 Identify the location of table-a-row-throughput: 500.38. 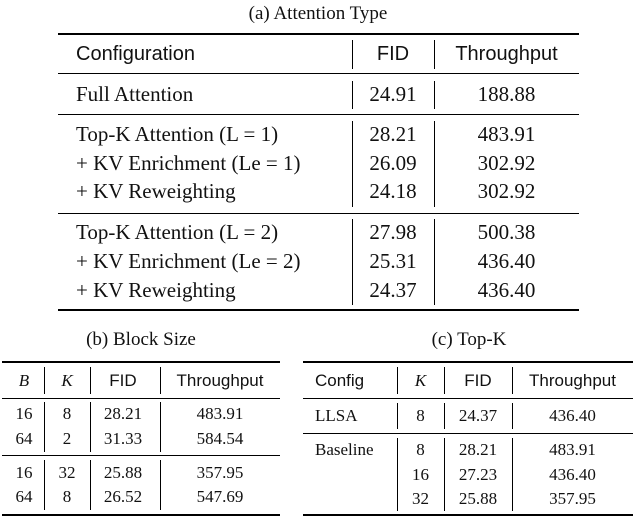
(506, 232).